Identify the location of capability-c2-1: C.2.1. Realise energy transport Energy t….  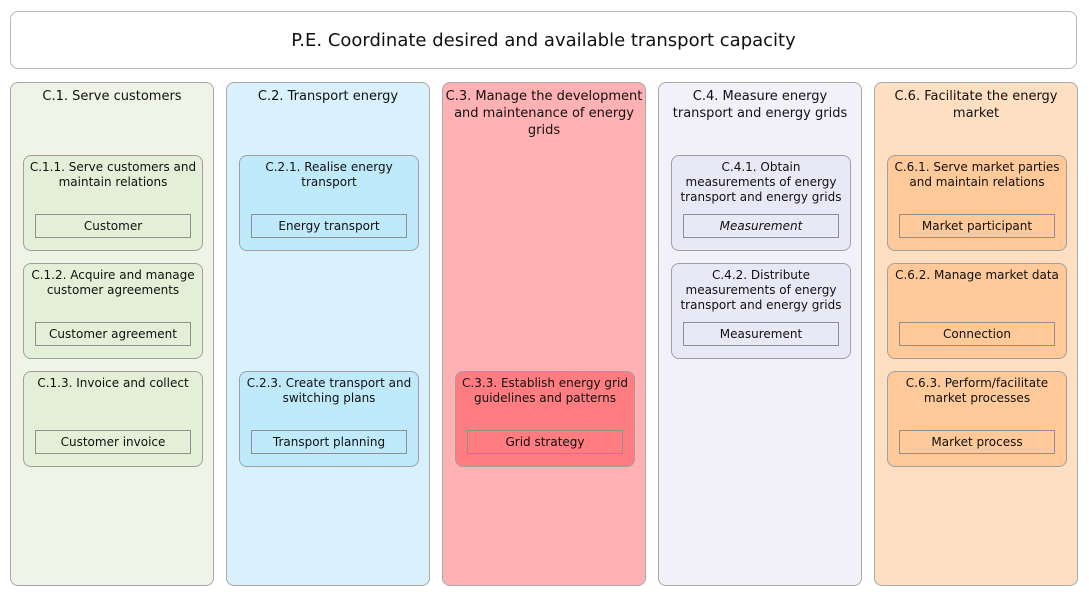
(329, 203).